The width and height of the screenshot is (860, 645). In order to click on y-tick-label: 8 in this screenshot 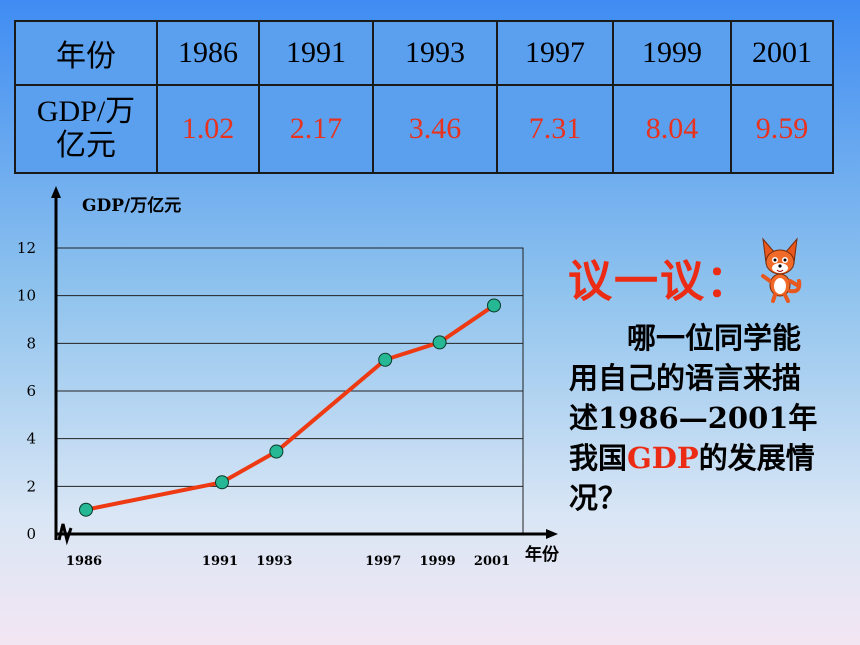, I will do `click(31, 343)`.